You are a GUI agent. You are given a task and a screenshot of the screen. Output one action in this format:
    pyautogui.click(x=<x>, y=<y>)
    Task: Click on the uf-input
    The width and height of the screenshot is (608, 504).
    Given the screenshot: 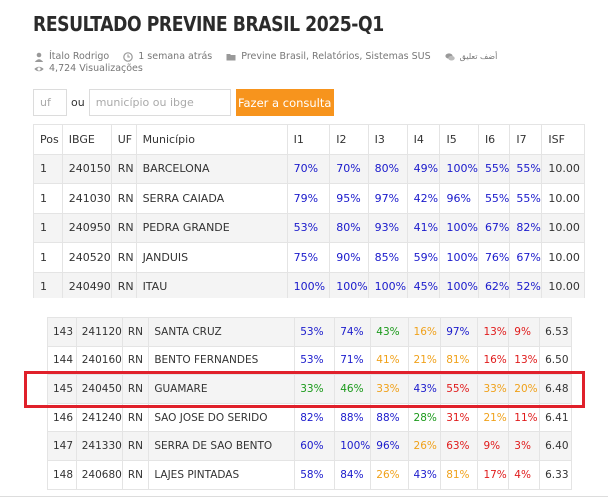 What is the action you would take?
    pyautogui.click(x=50, y=102)
    